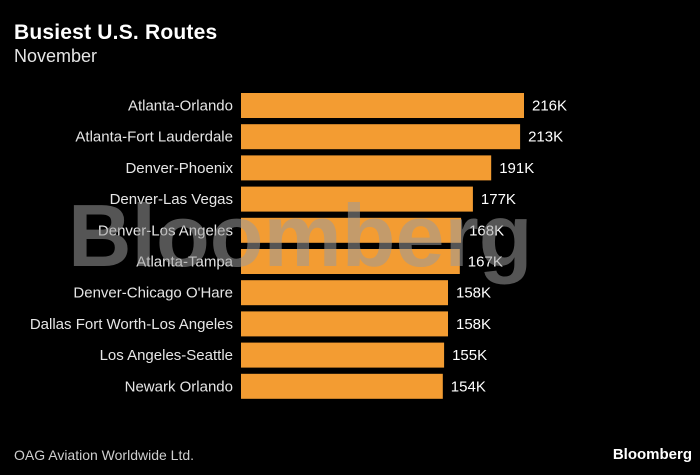  I want to click on source-note: OAG Aviation Worldwide Ltd., so click(104, 455).